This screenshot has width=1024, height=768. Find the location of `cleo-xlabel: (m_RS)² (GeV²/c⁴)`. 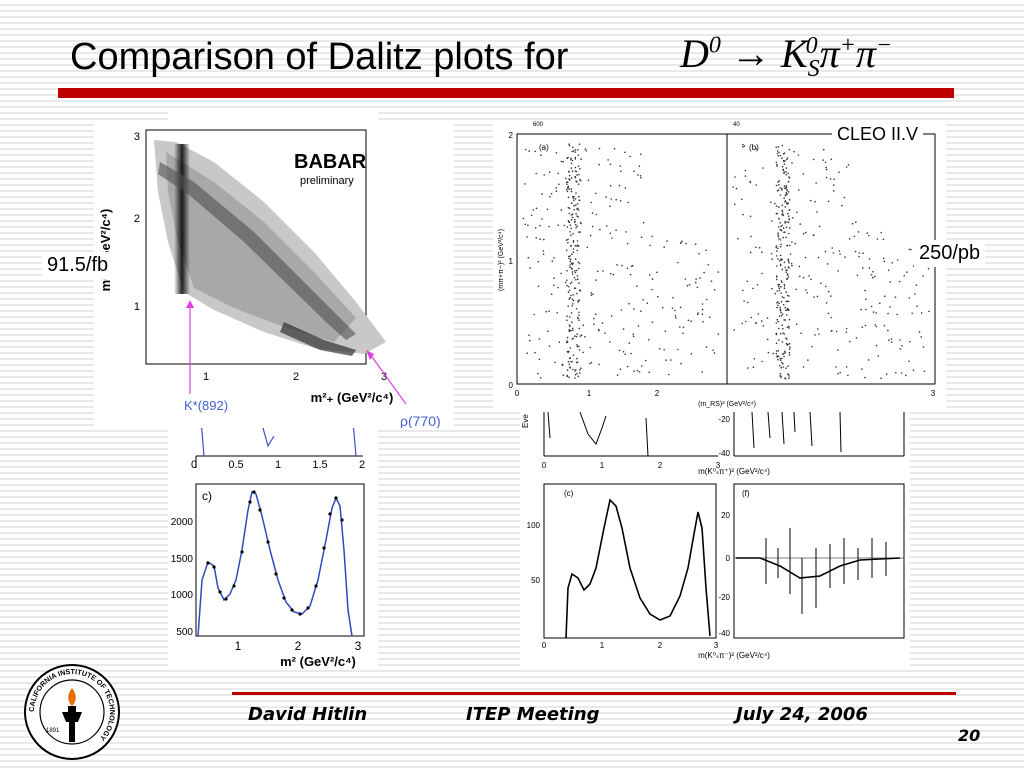

cleo-xlabel: (m_RS)² (GeV²/c⁴) is located at coordinates (727, 404).